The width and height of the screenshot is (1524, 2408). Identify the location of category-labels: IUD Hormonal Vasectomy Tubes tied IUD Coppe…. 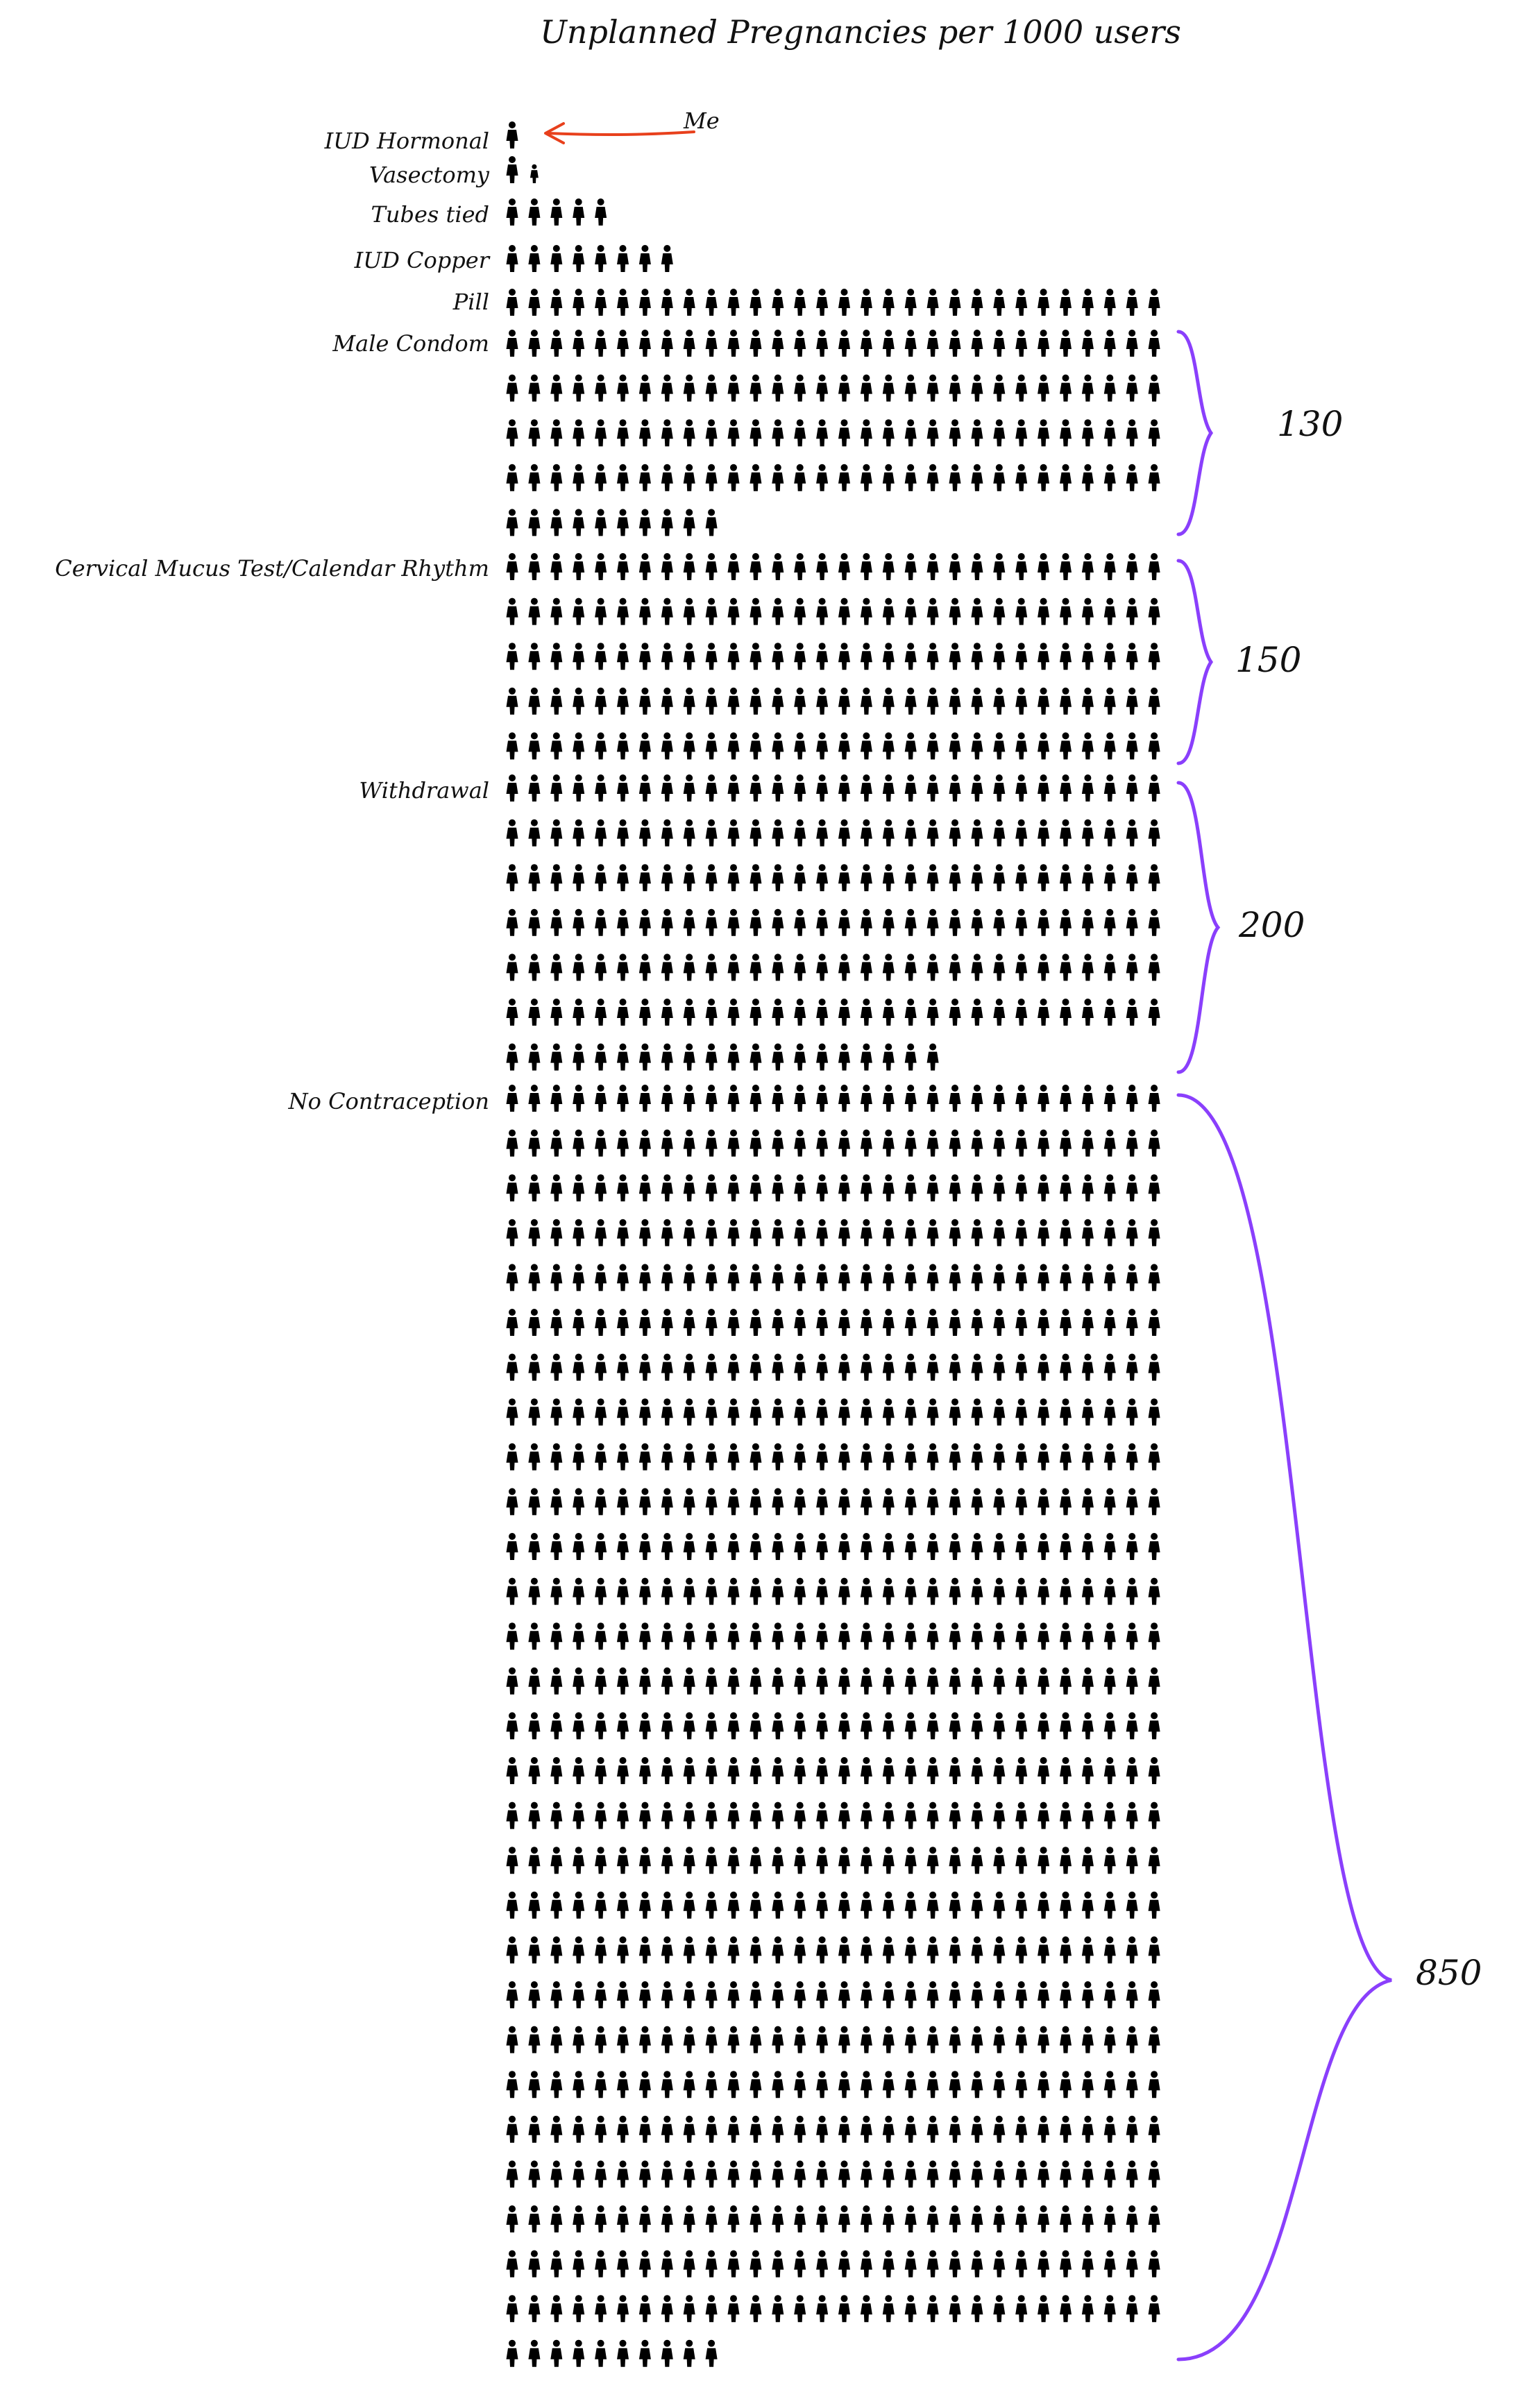
(272, 621).